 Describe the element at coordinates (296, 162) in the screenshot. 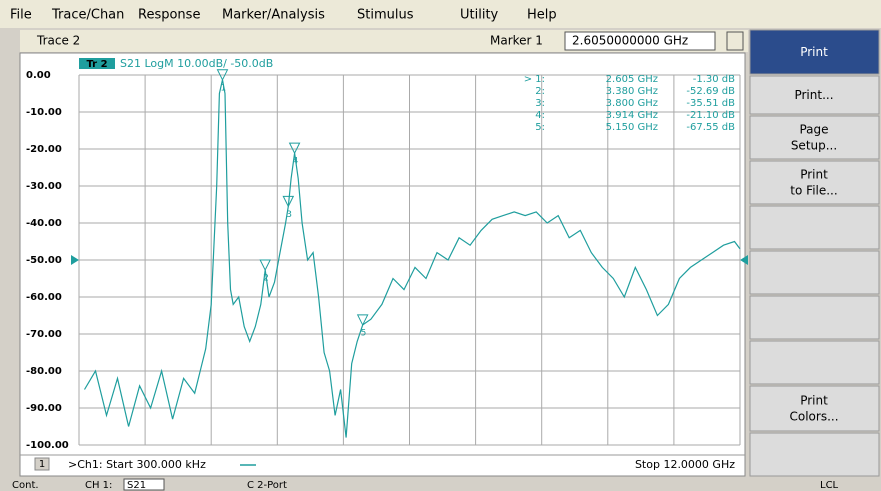

I see `marker-number: 4` at that location.